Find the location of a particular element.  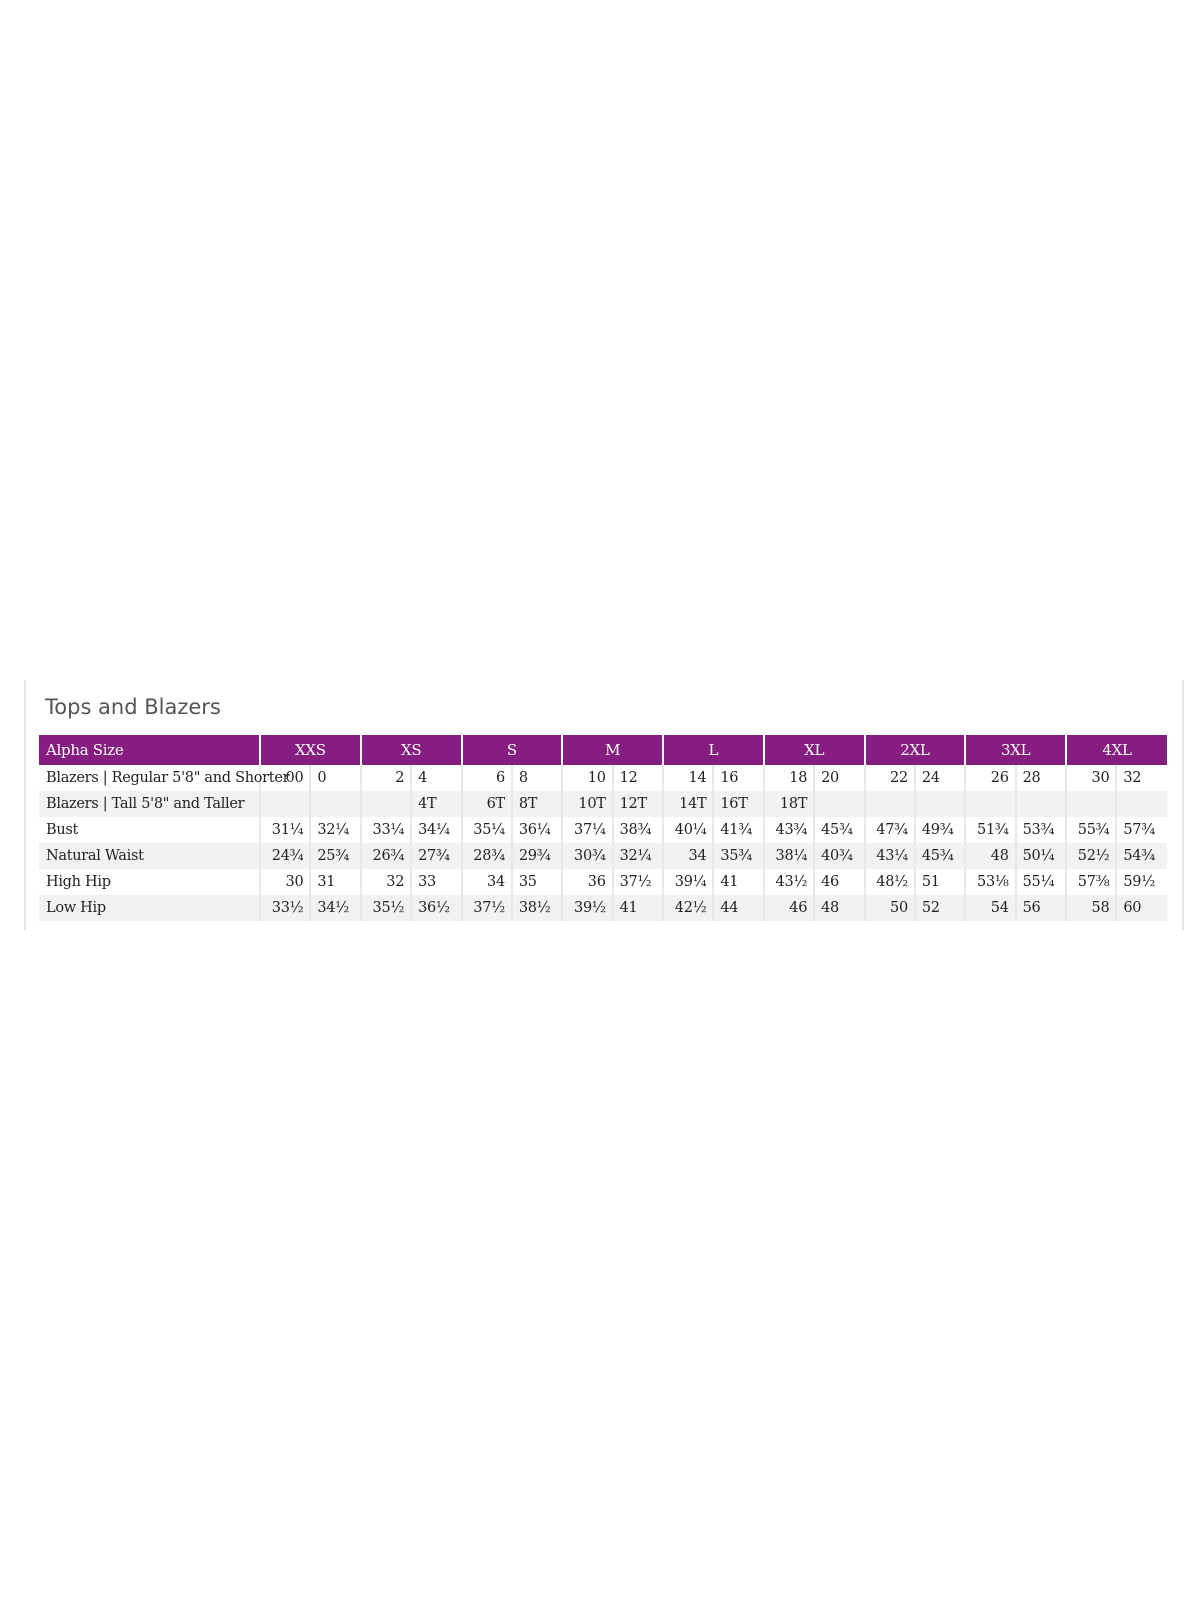

table-cell: 39¼ is located at coordinates (687, 882).